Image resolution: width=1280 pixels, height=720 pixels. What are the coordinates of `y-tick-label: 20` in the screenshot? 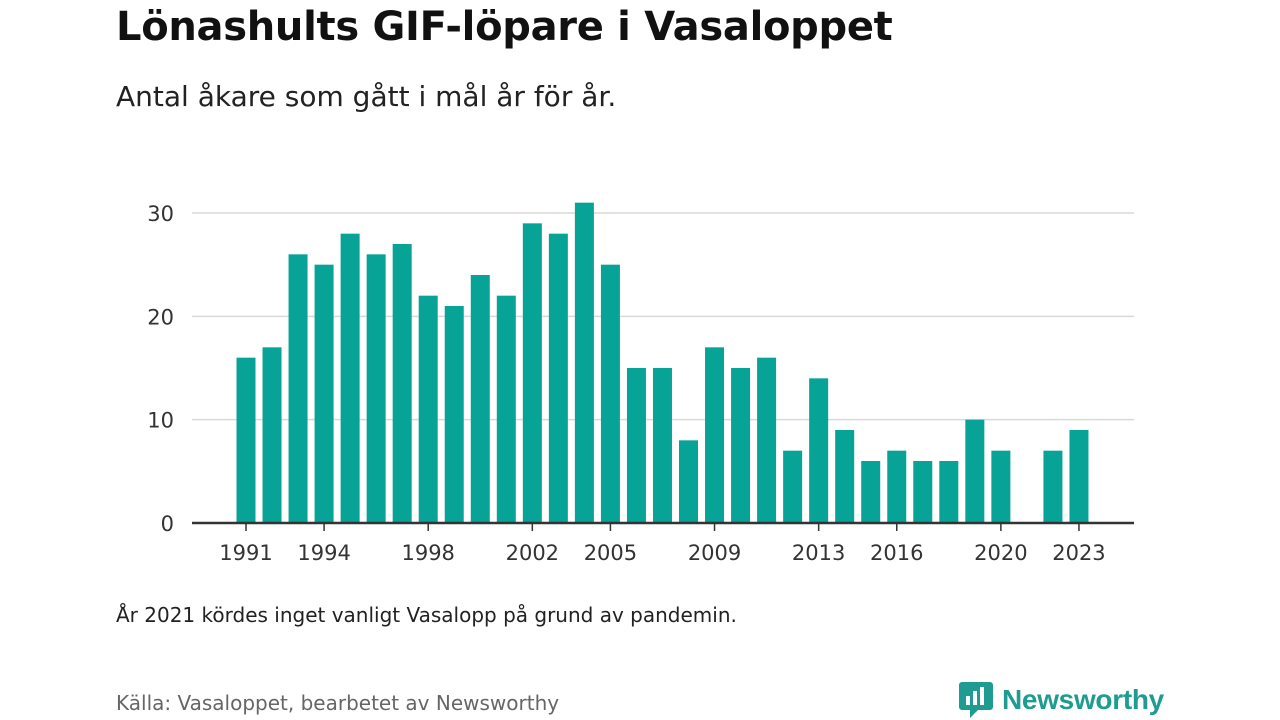 It's located at (160, 317).